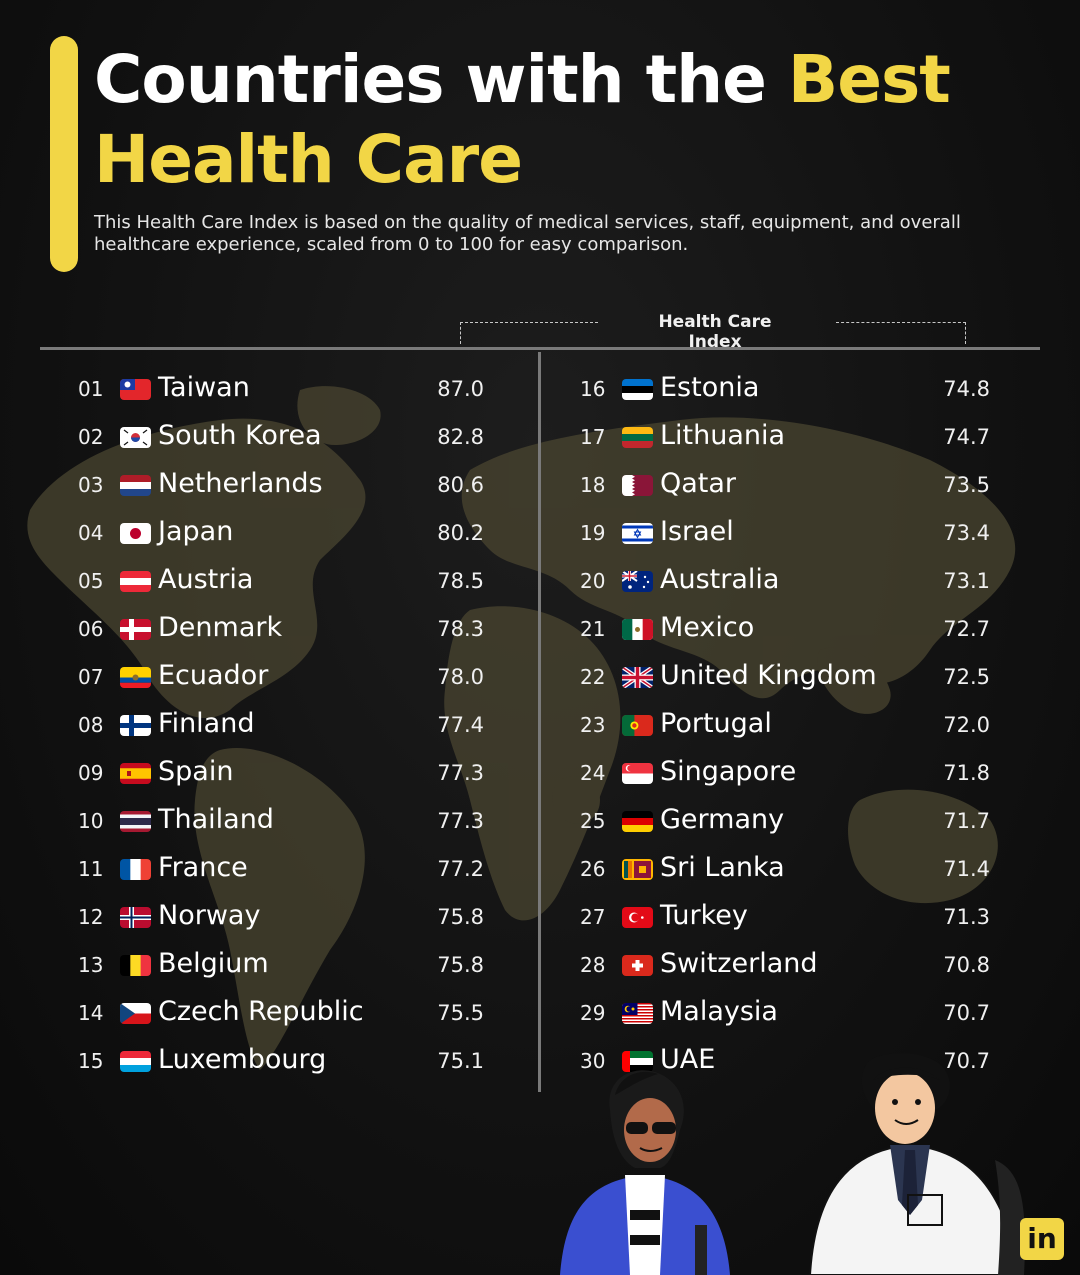 Image resolution: width=1080 pixels, height=1275 pixels. Describe the element at coordinates (966, 581) in the screenshot. I see `index-value: 73.1` at that location.